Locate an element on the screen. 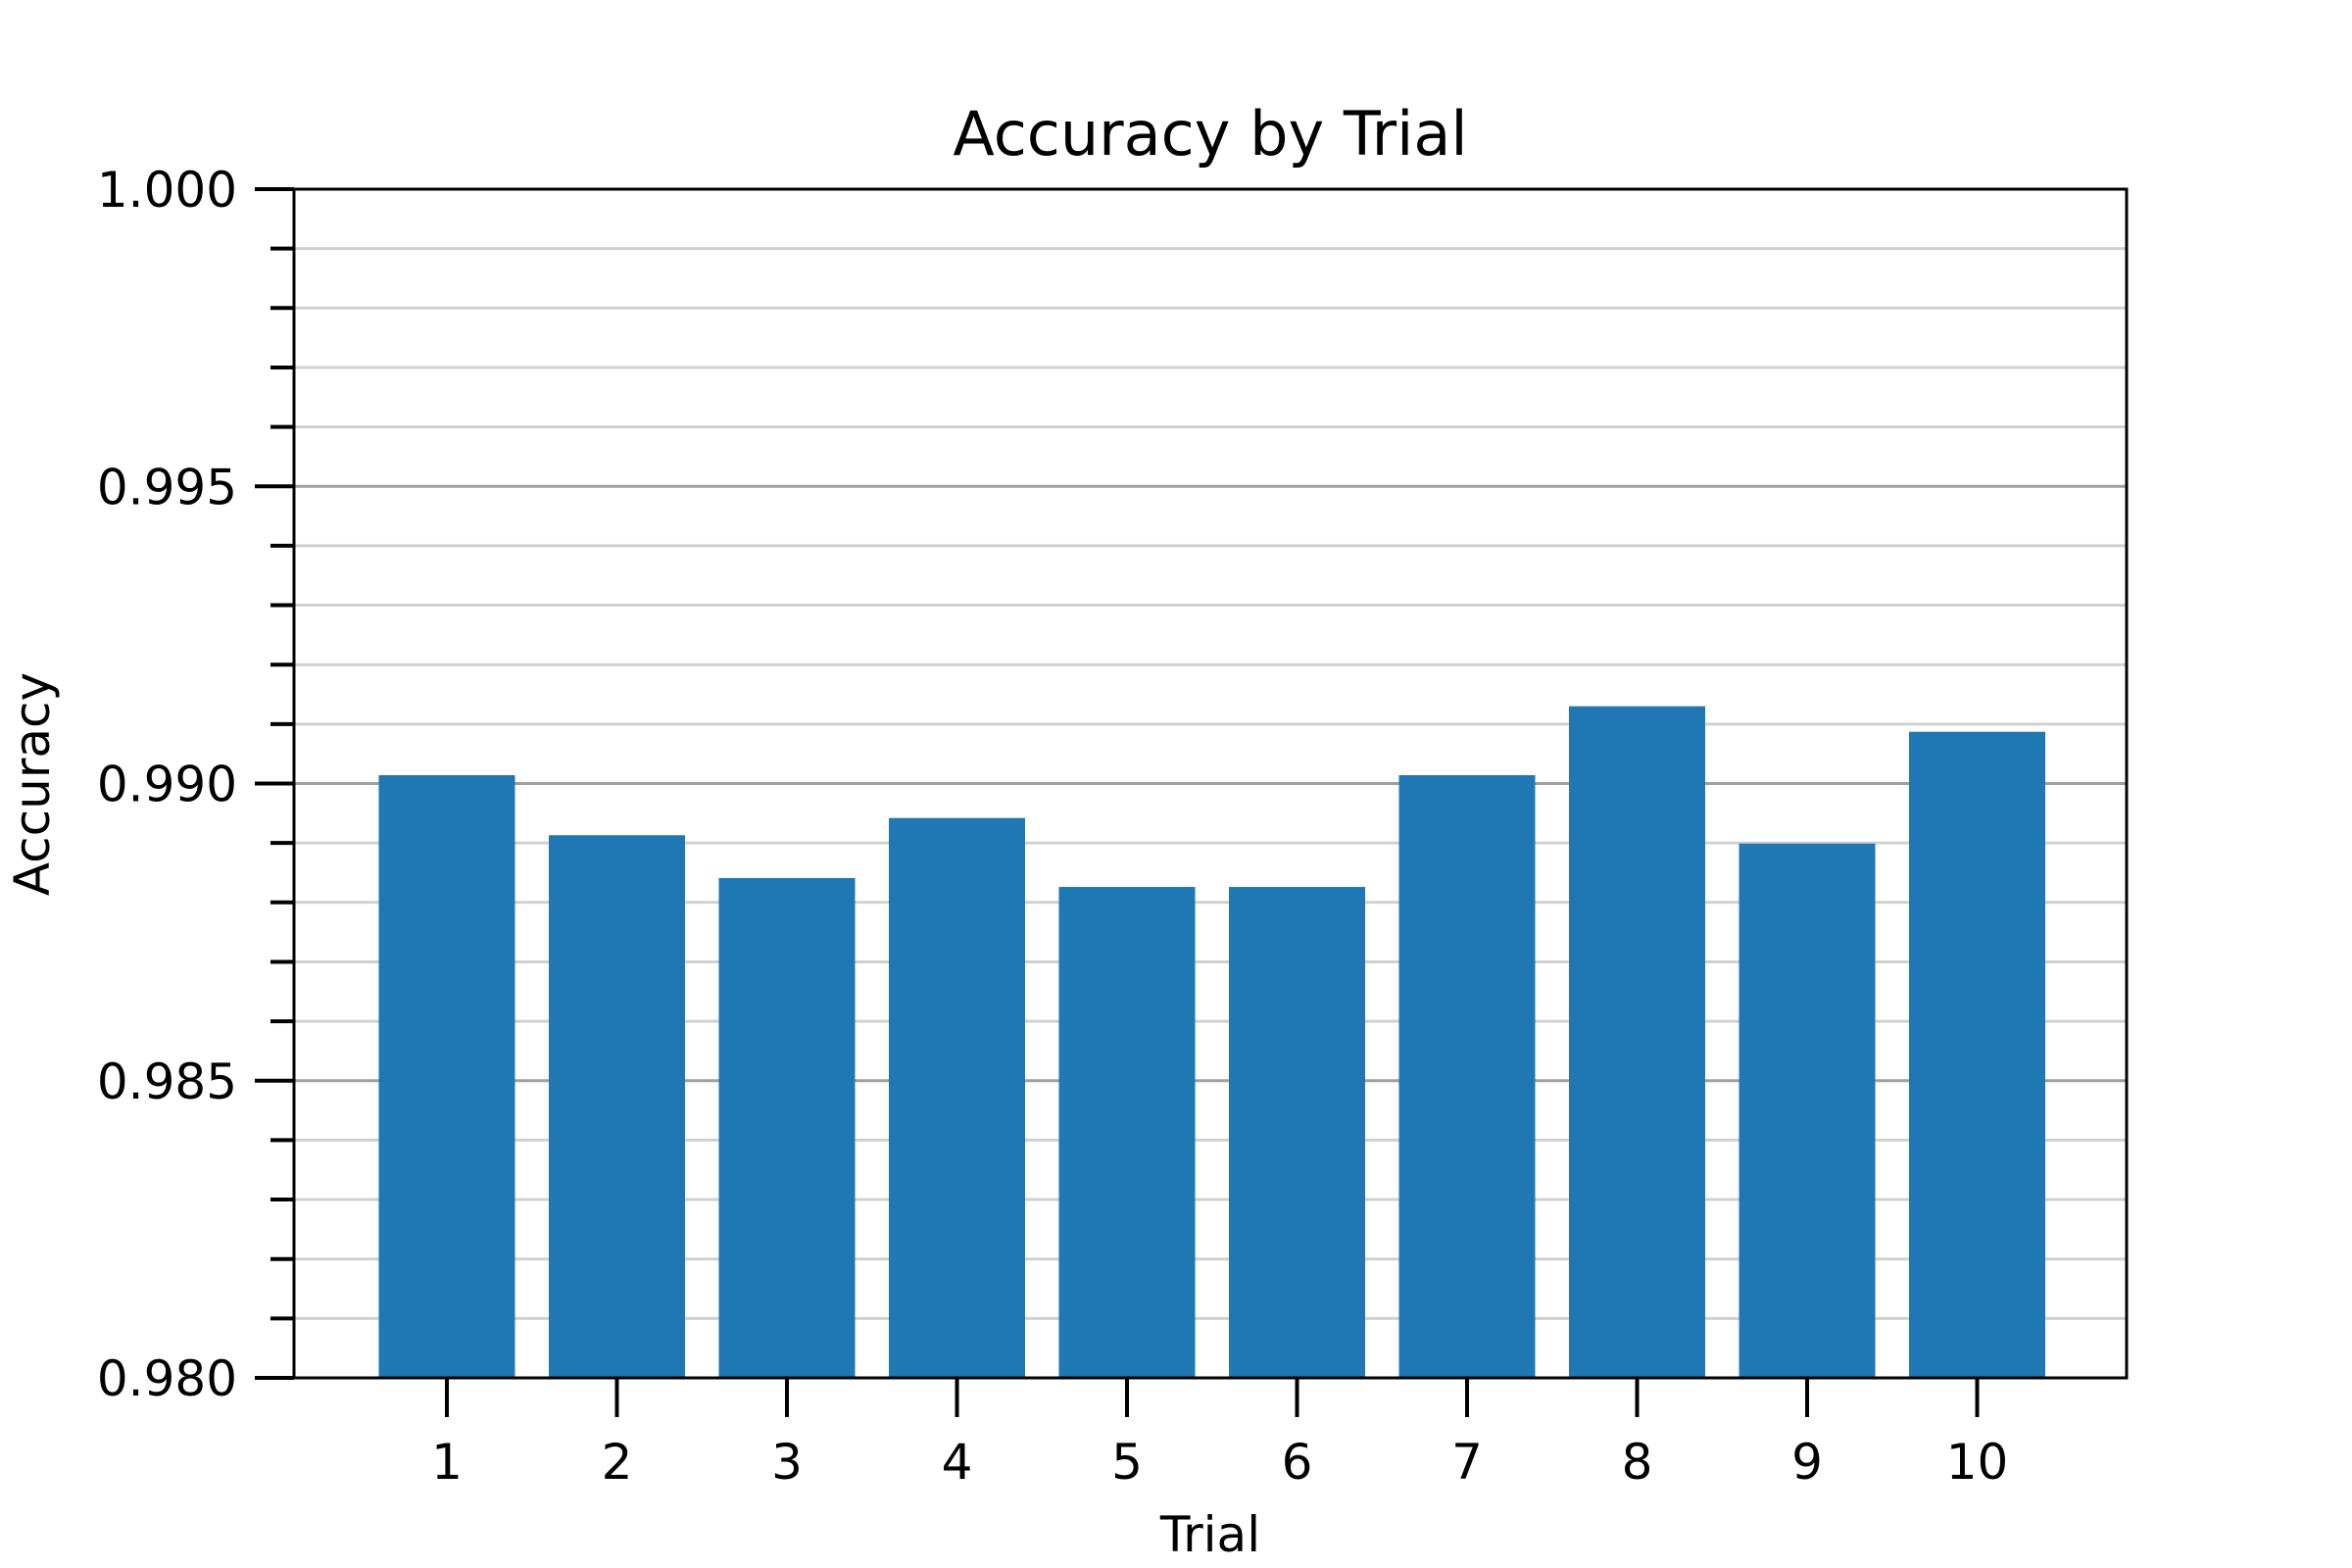 The image size is (2352, 1568). y-tick-label: 1.000 is located at coordinates (167, 190).